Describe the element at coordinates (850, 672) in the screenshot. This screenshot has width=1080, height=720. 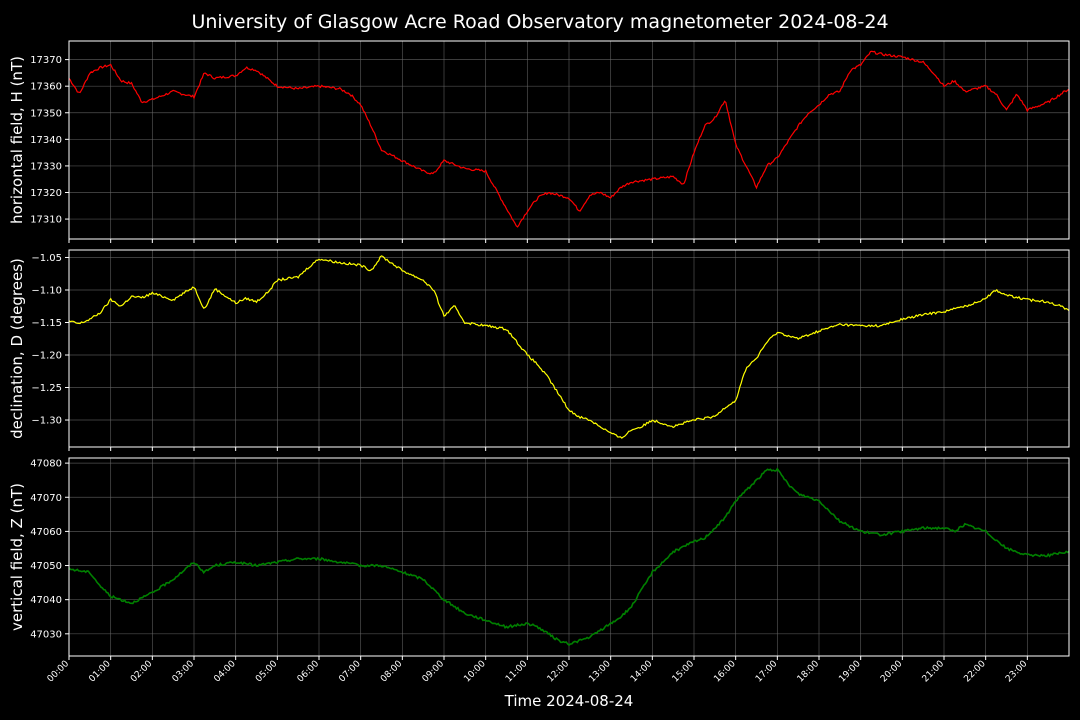
I see `x-tick-label: 19:00` at that location.